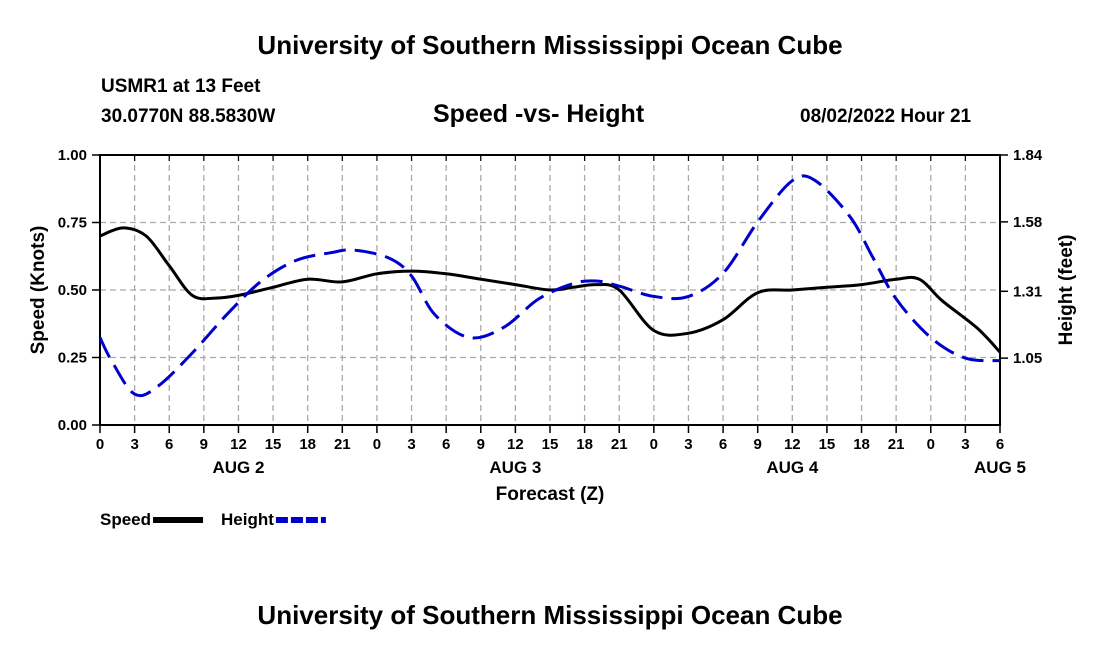 The image size is (1100, 650). Describe the element at coordinates (238, 467) in the screenshot. I see `x-day-label: AUG 2` at that location.